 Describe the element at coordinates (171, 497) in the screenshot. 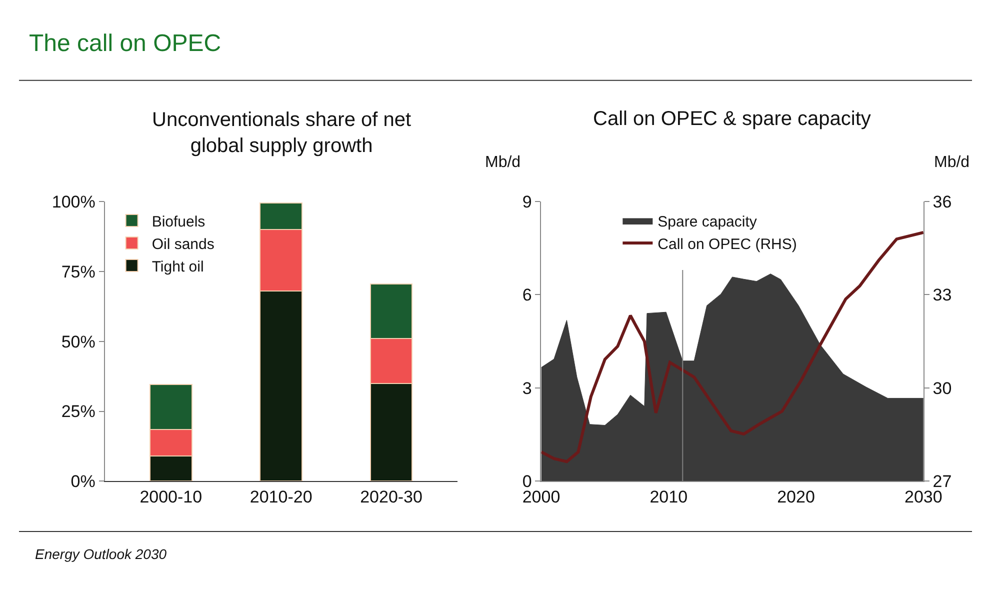

I see `x-tick-label: 2000-10` at that location.